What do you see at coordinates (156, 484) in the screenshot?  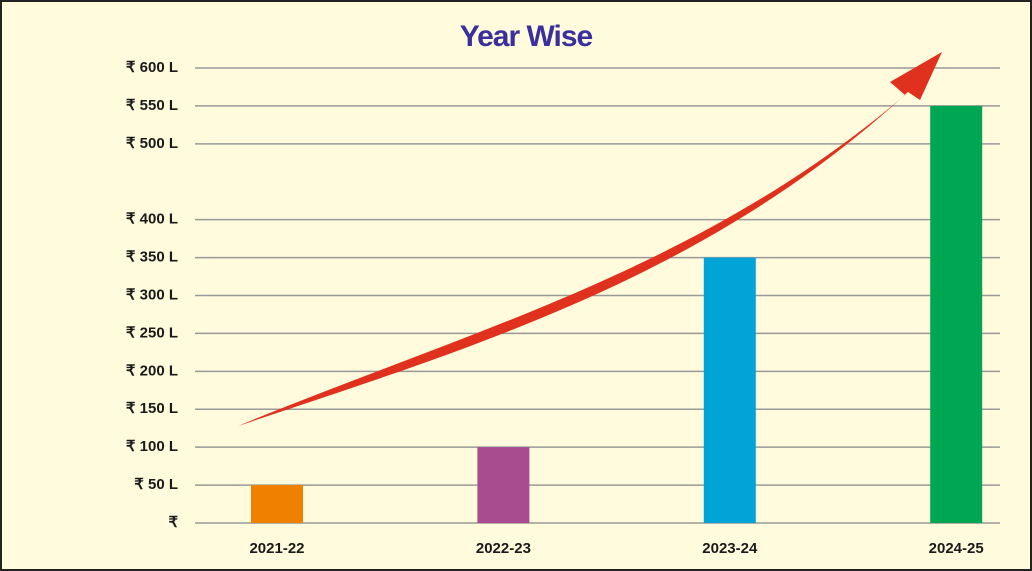 I see `y-tick-label: ₹ 50 L` at bounding box center [156, 484].